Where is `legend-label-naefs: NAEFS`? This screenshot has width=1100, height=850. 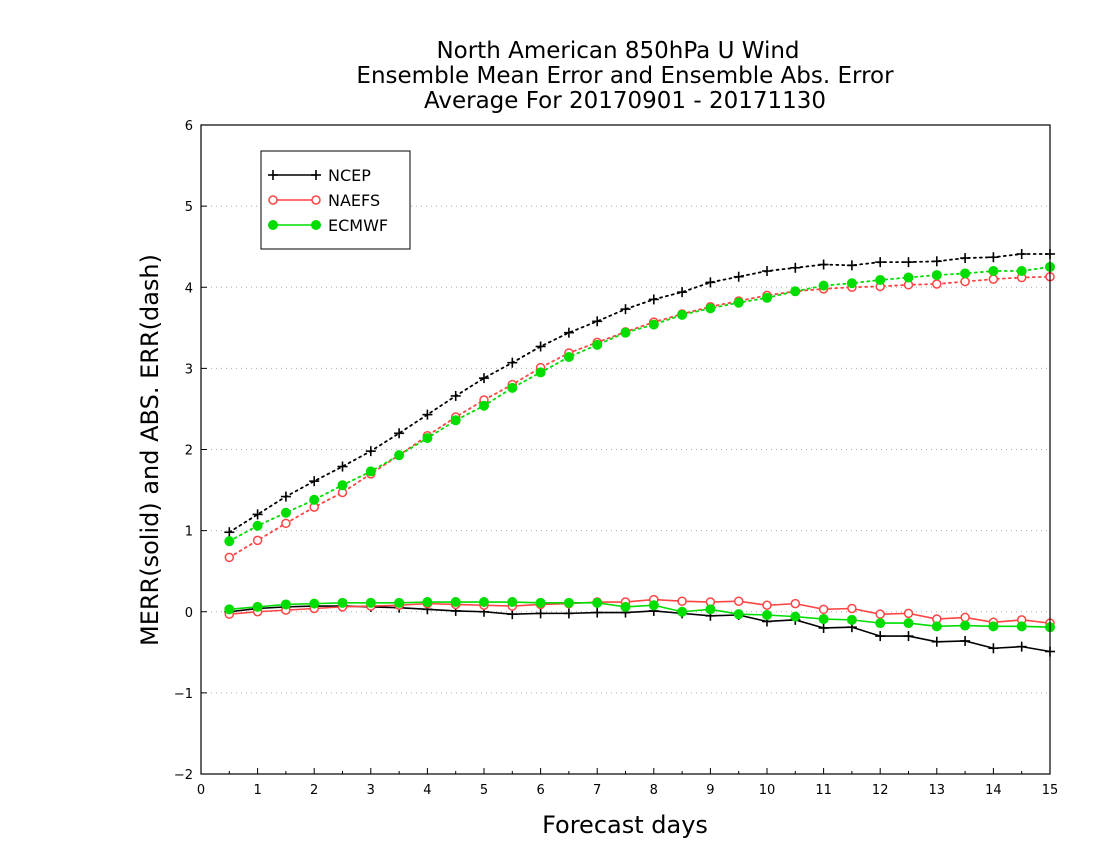
legend-label-naefs: NAEFS is located at coordinates (354, 200).